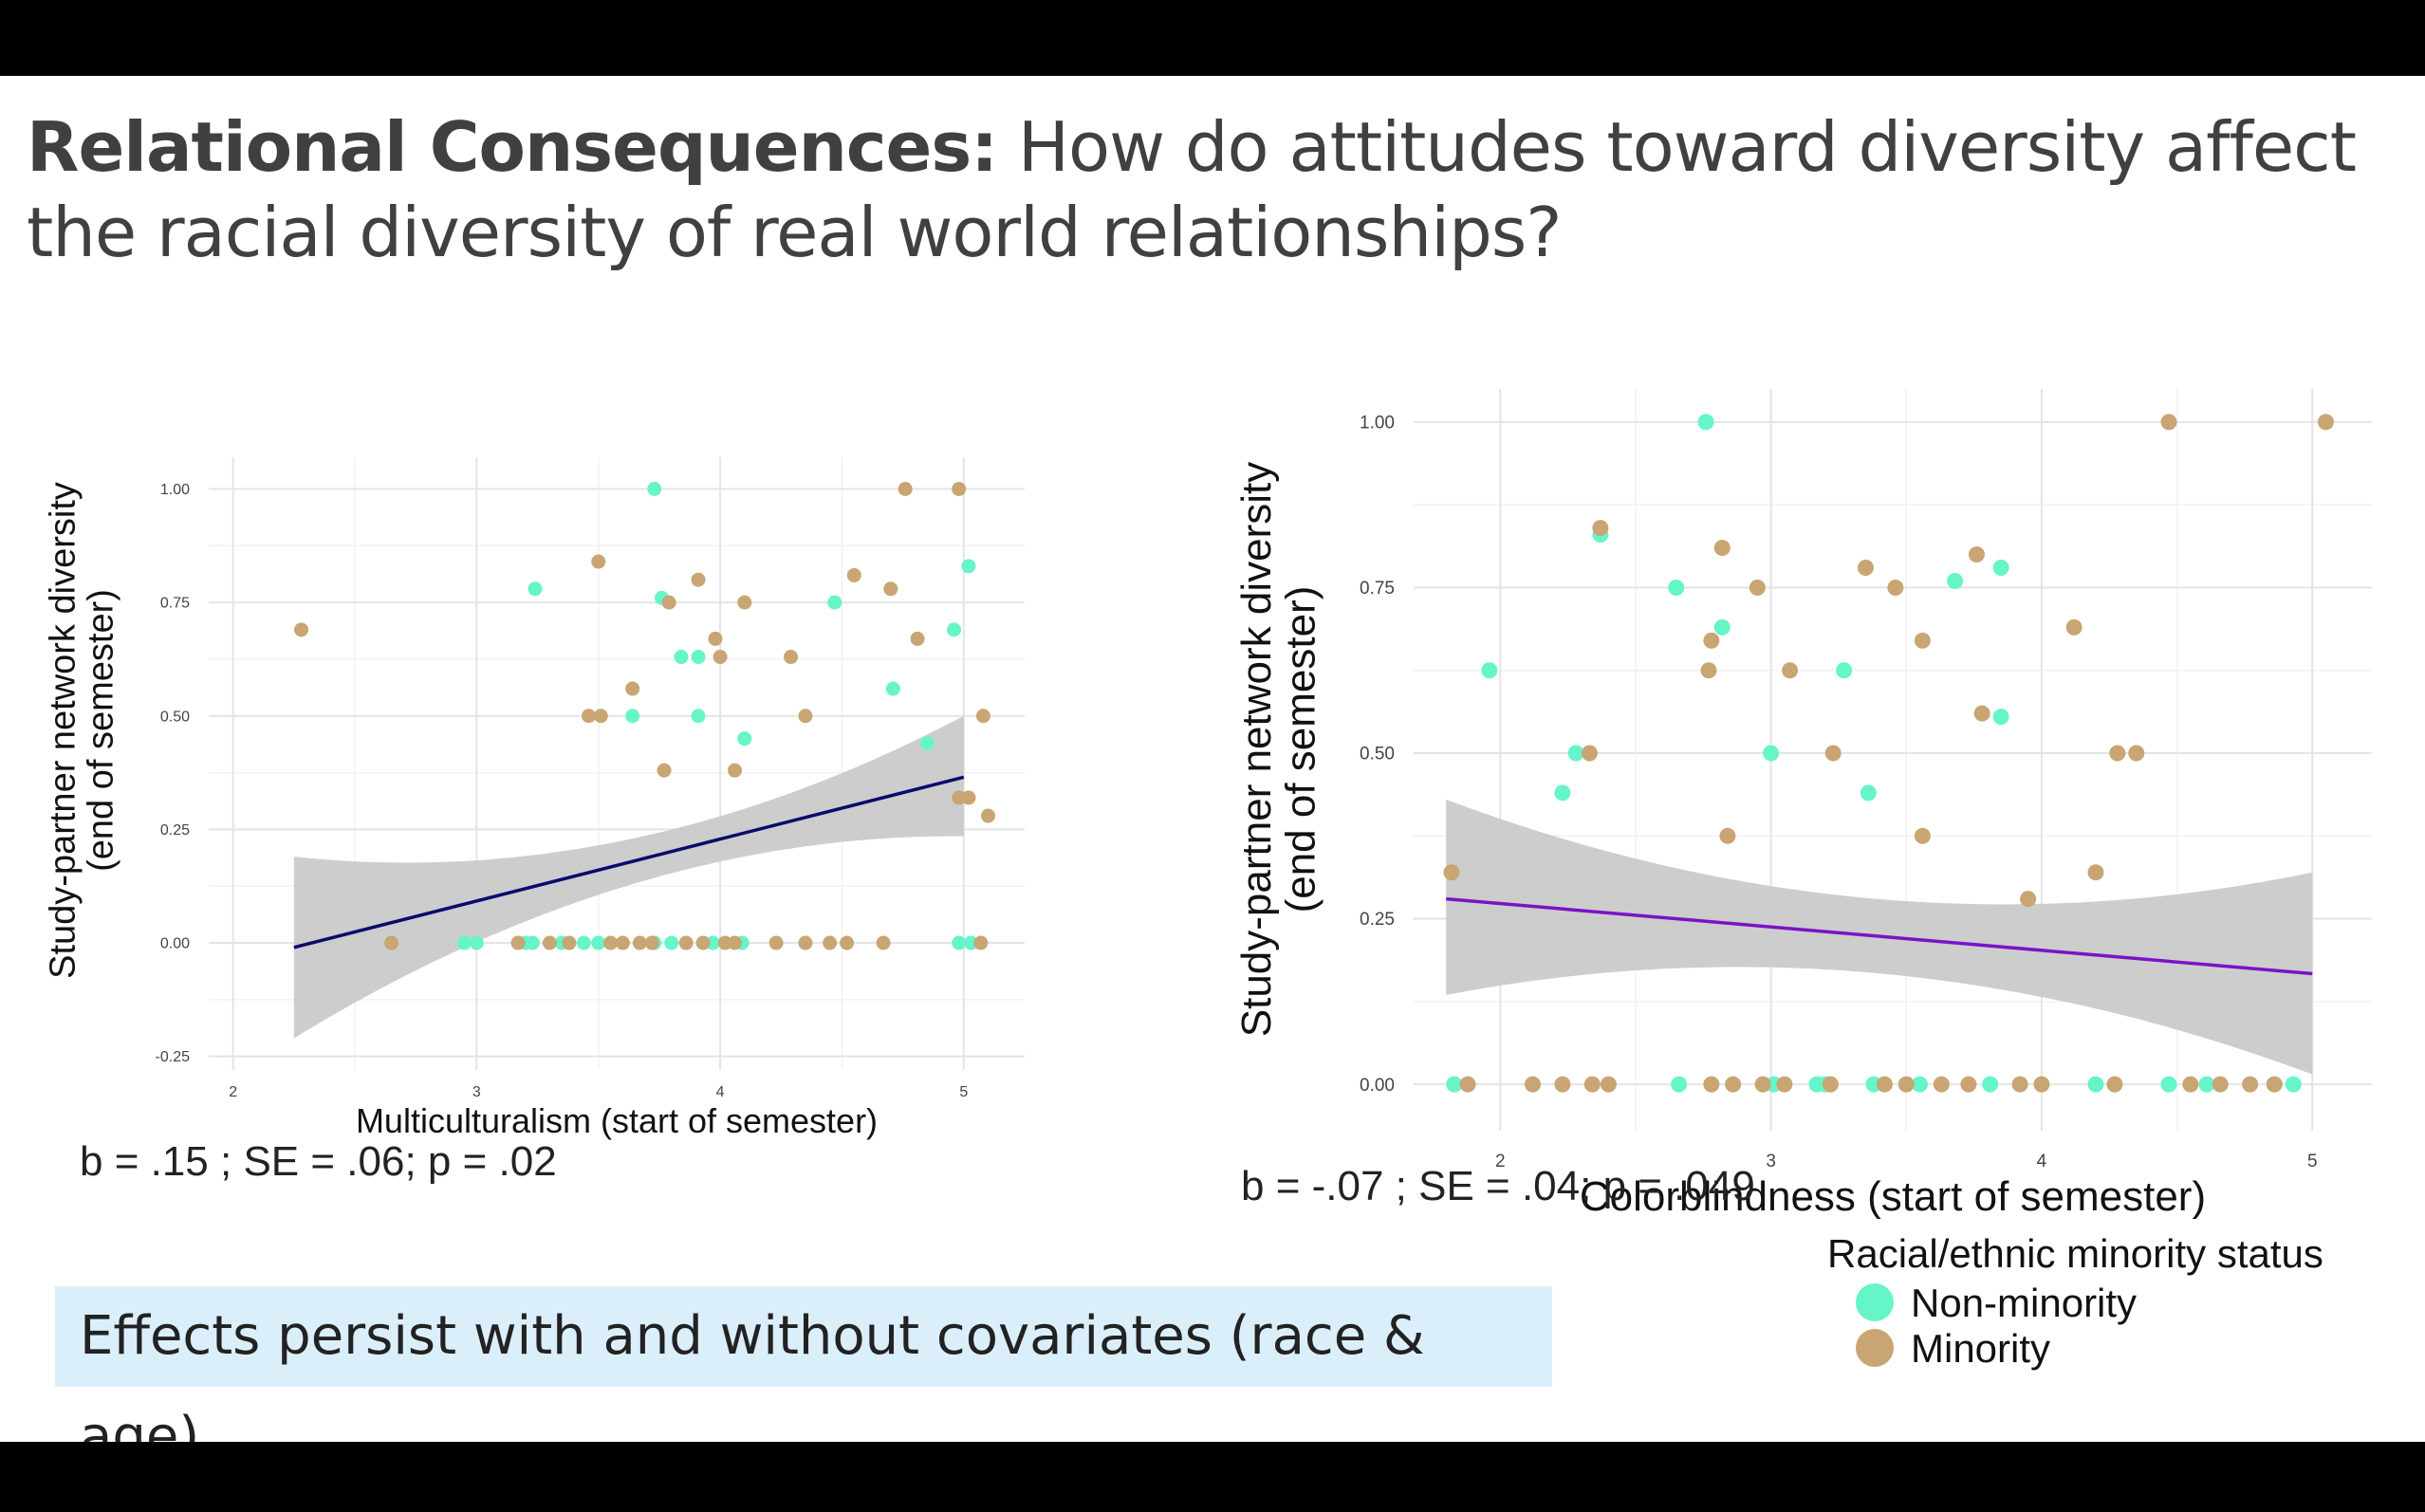 The width and height of the screenshot is (2425, 1512). What do you see at coordinates (1953, 1349) in the screenshot?
I see `legend-item-minority: Minority` at bounding box center [1953, 1349].